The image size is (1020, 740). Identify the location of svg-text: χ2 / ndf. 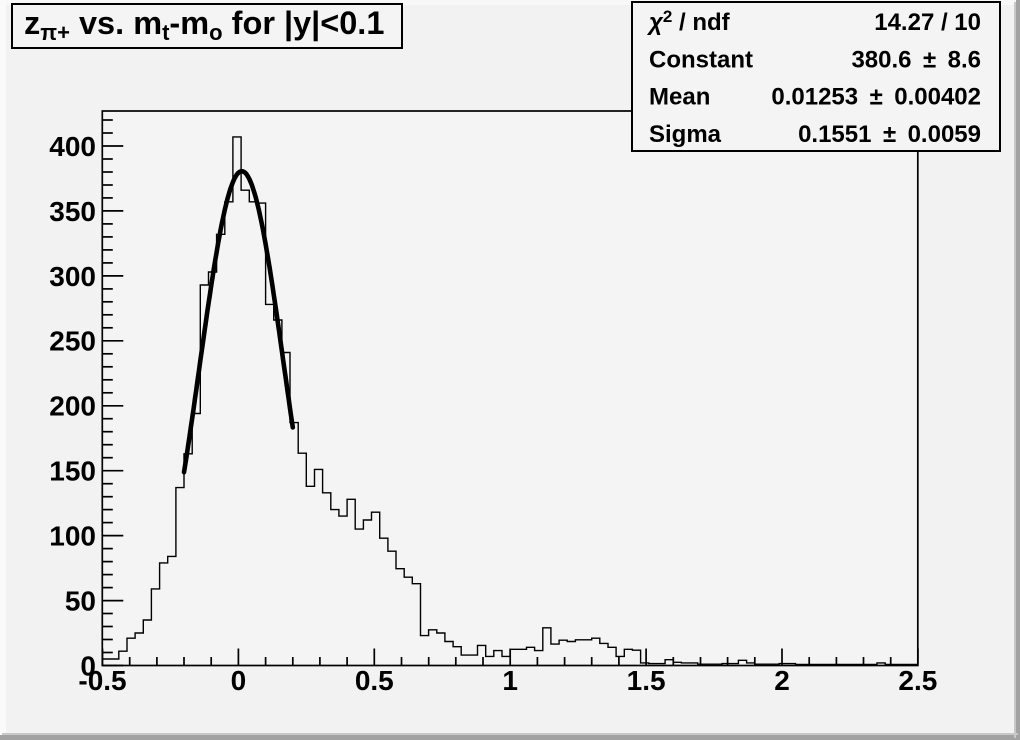
(688, 21).